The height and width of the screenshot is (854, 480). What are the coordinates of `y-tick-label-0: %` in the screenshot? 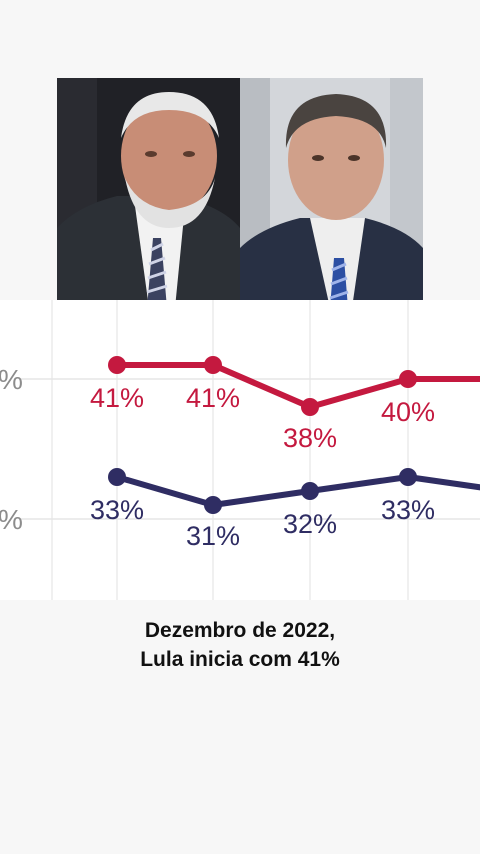 It's located at (11, 379).